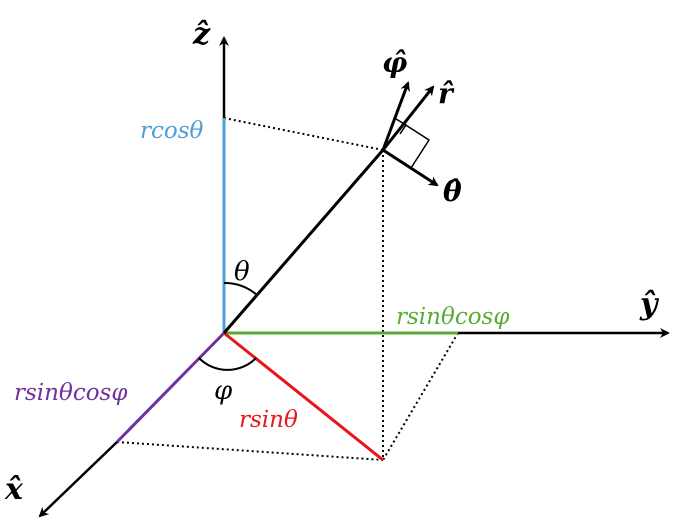 The width and height of the screenshot is (700, 527). What do you see at coordinates (227, 364) in the screenshot?
I see `phi-arc` at bounding box center [227, 364].